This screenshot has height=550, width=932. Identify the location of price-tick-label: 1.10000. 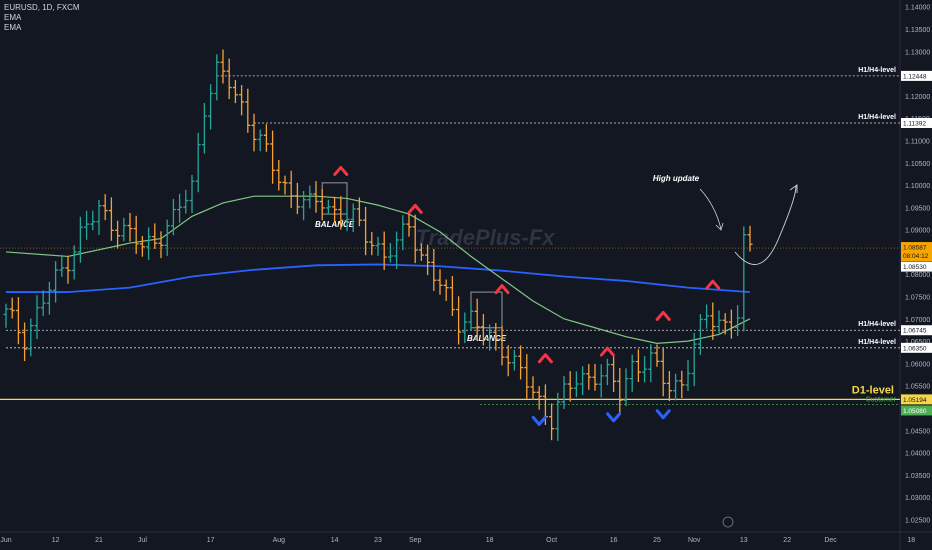
(917, 186).